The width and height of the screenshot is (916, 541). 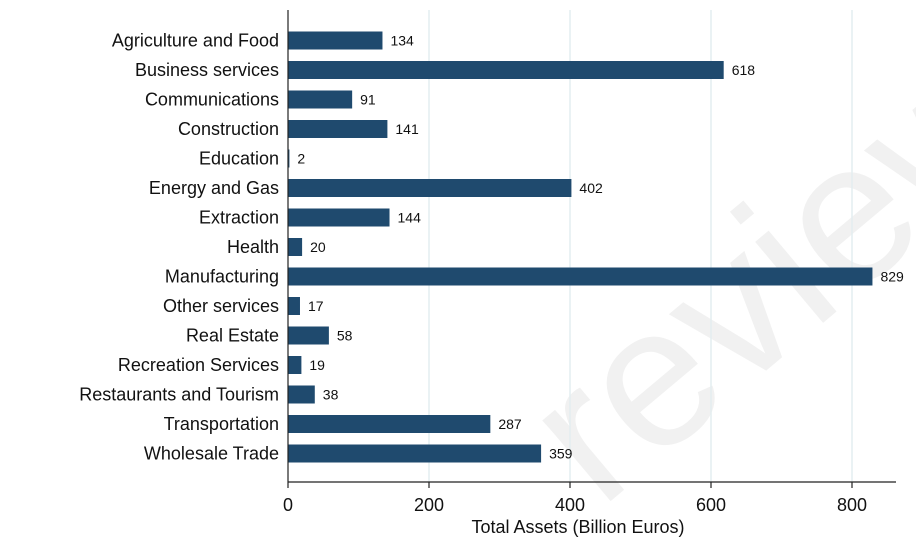 I want to click on value-label: 19, so click(x=317, y=365).